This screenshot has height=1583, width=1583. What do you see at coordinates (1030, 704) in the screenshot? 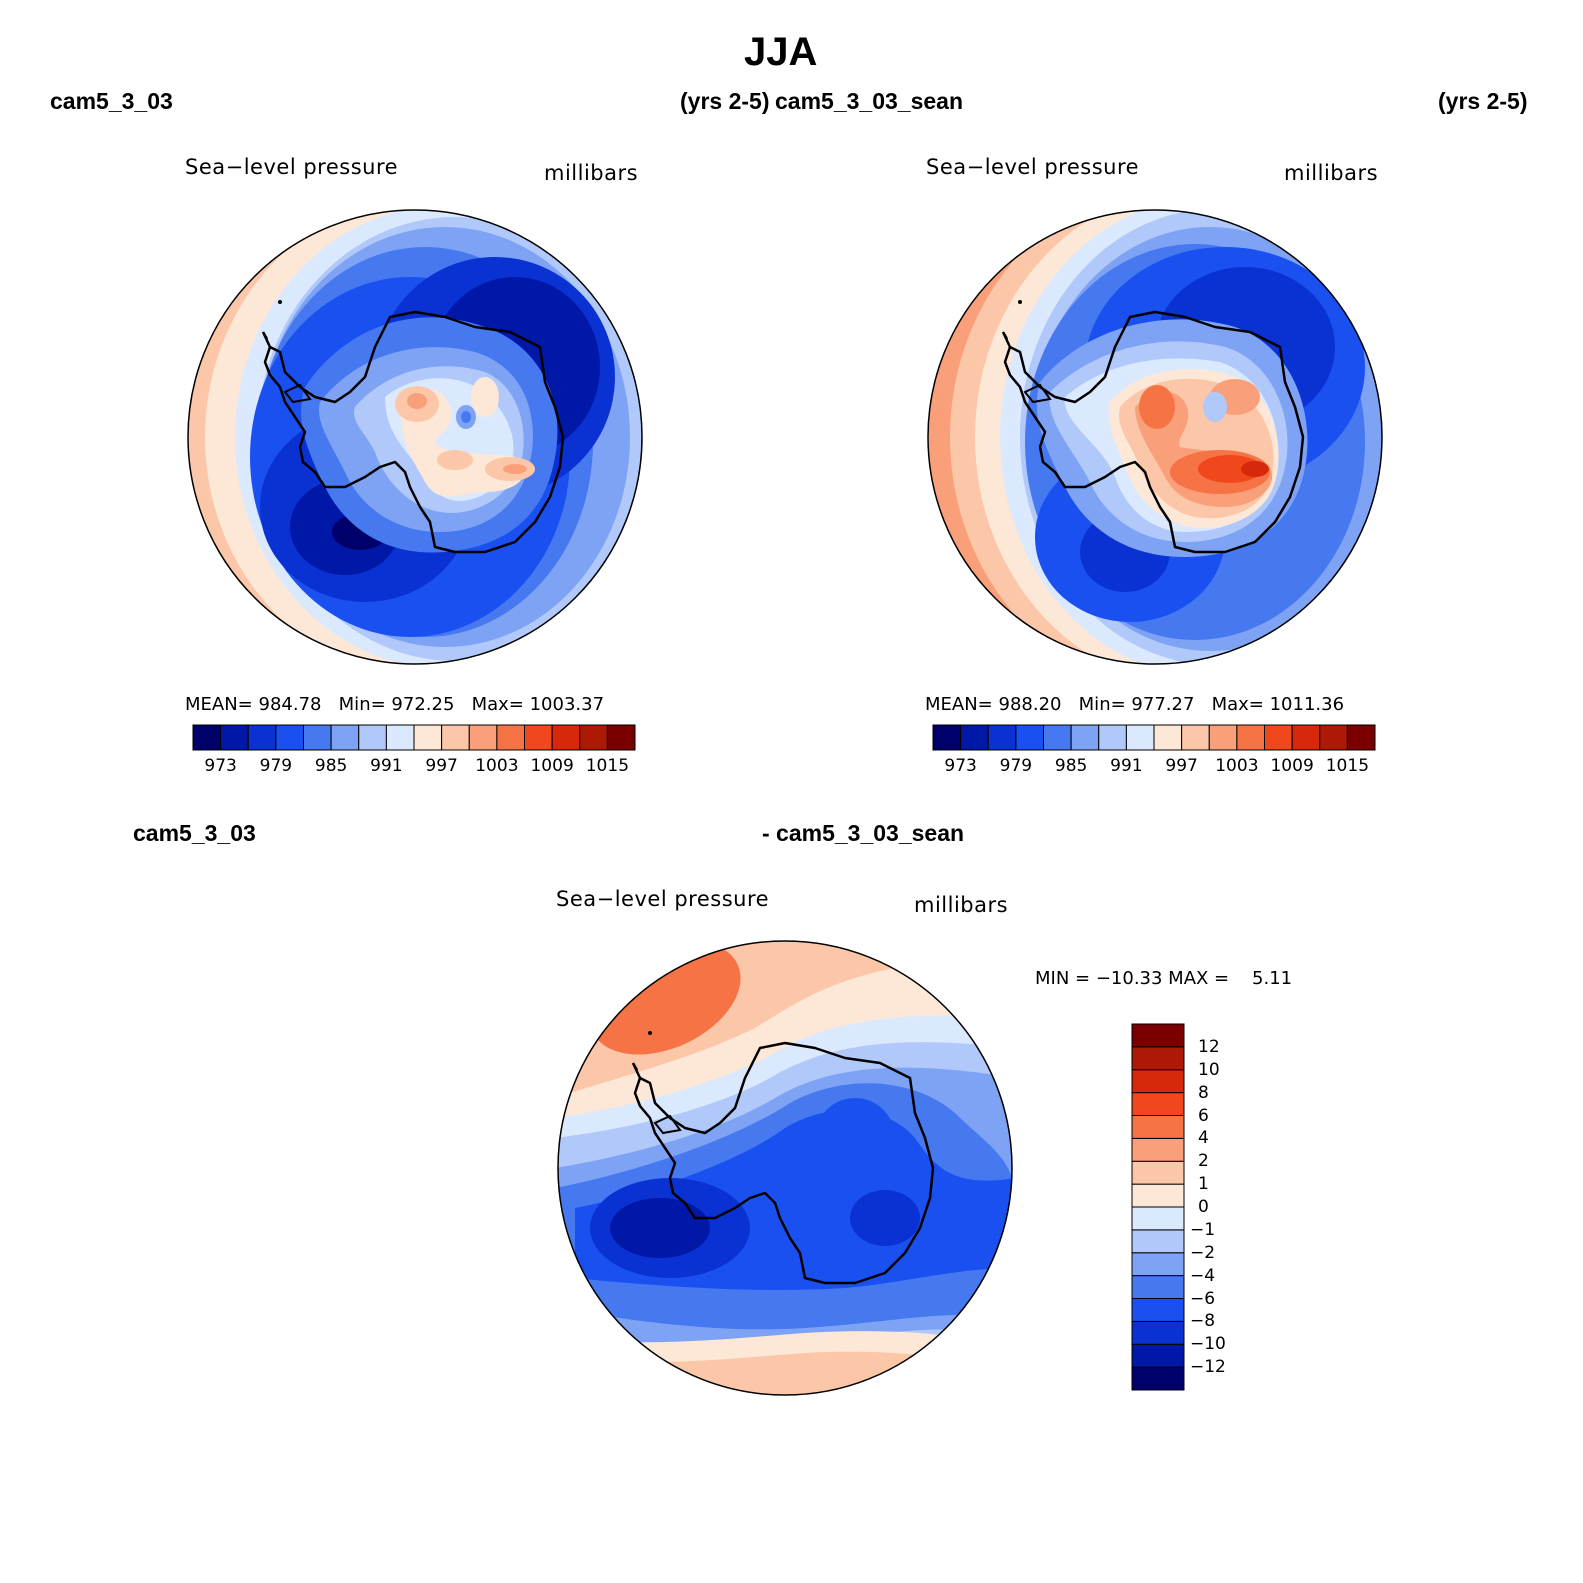
I see `panel2-mean: 988.20` at bounding box center [1030, 704].